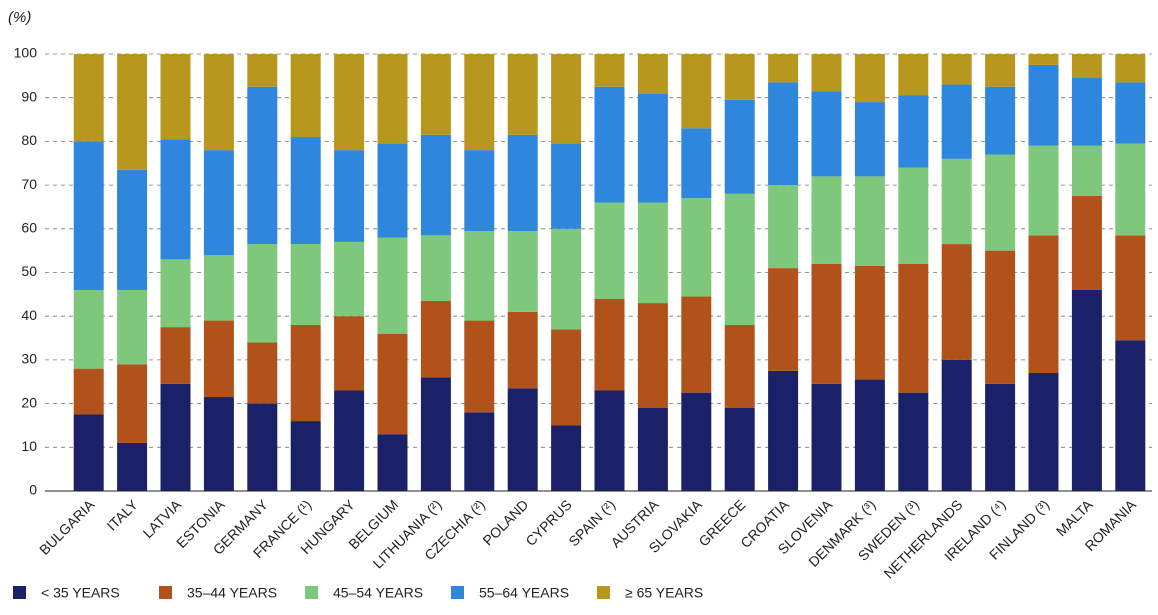 The image size is (1158, 615). I want to click on y-tick-label: 70, so click(29, 184).